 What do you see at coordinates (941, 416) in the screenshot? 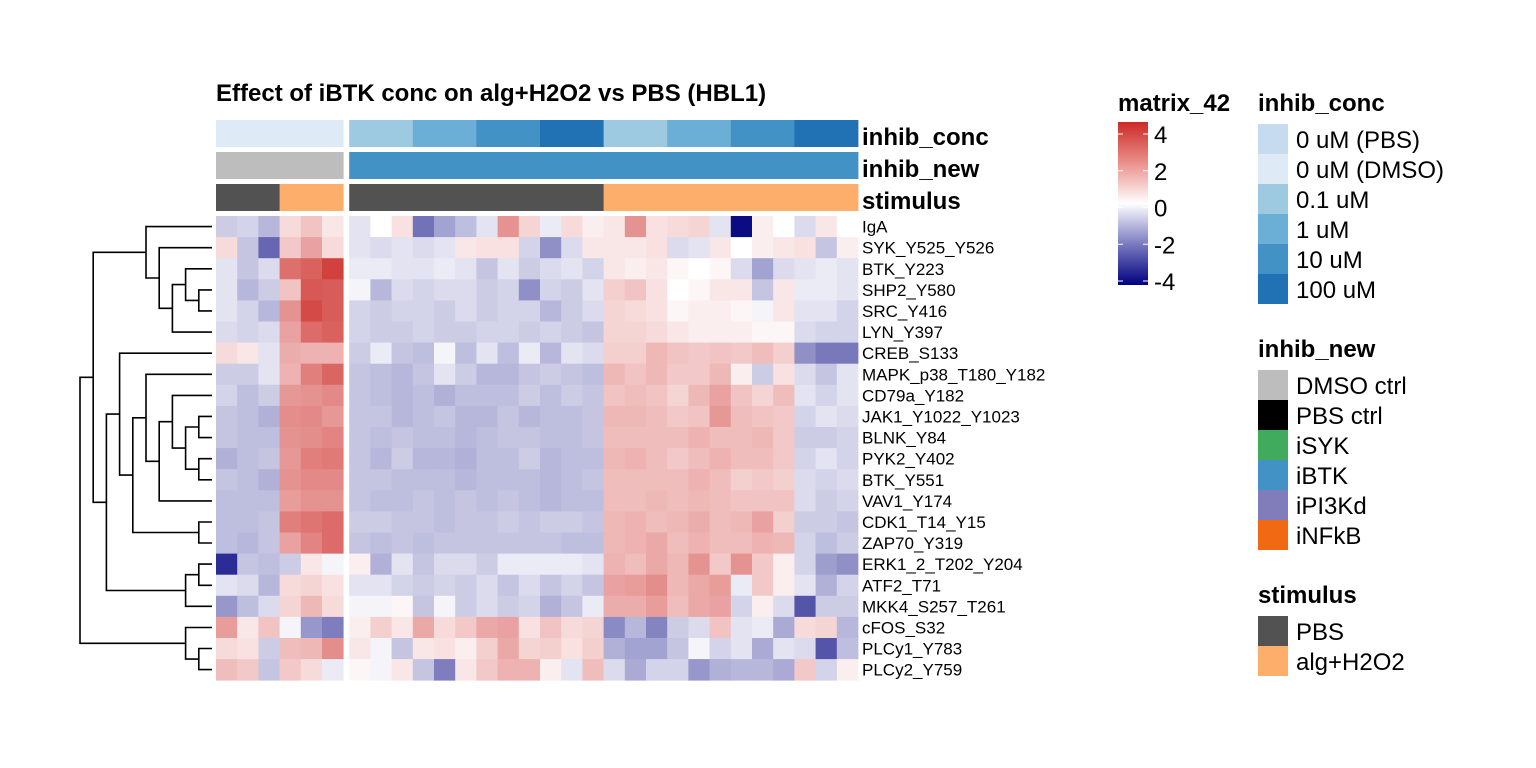
I see `row-label: JAK1_Y1022_Y1023` at bounding box center [941, 416].